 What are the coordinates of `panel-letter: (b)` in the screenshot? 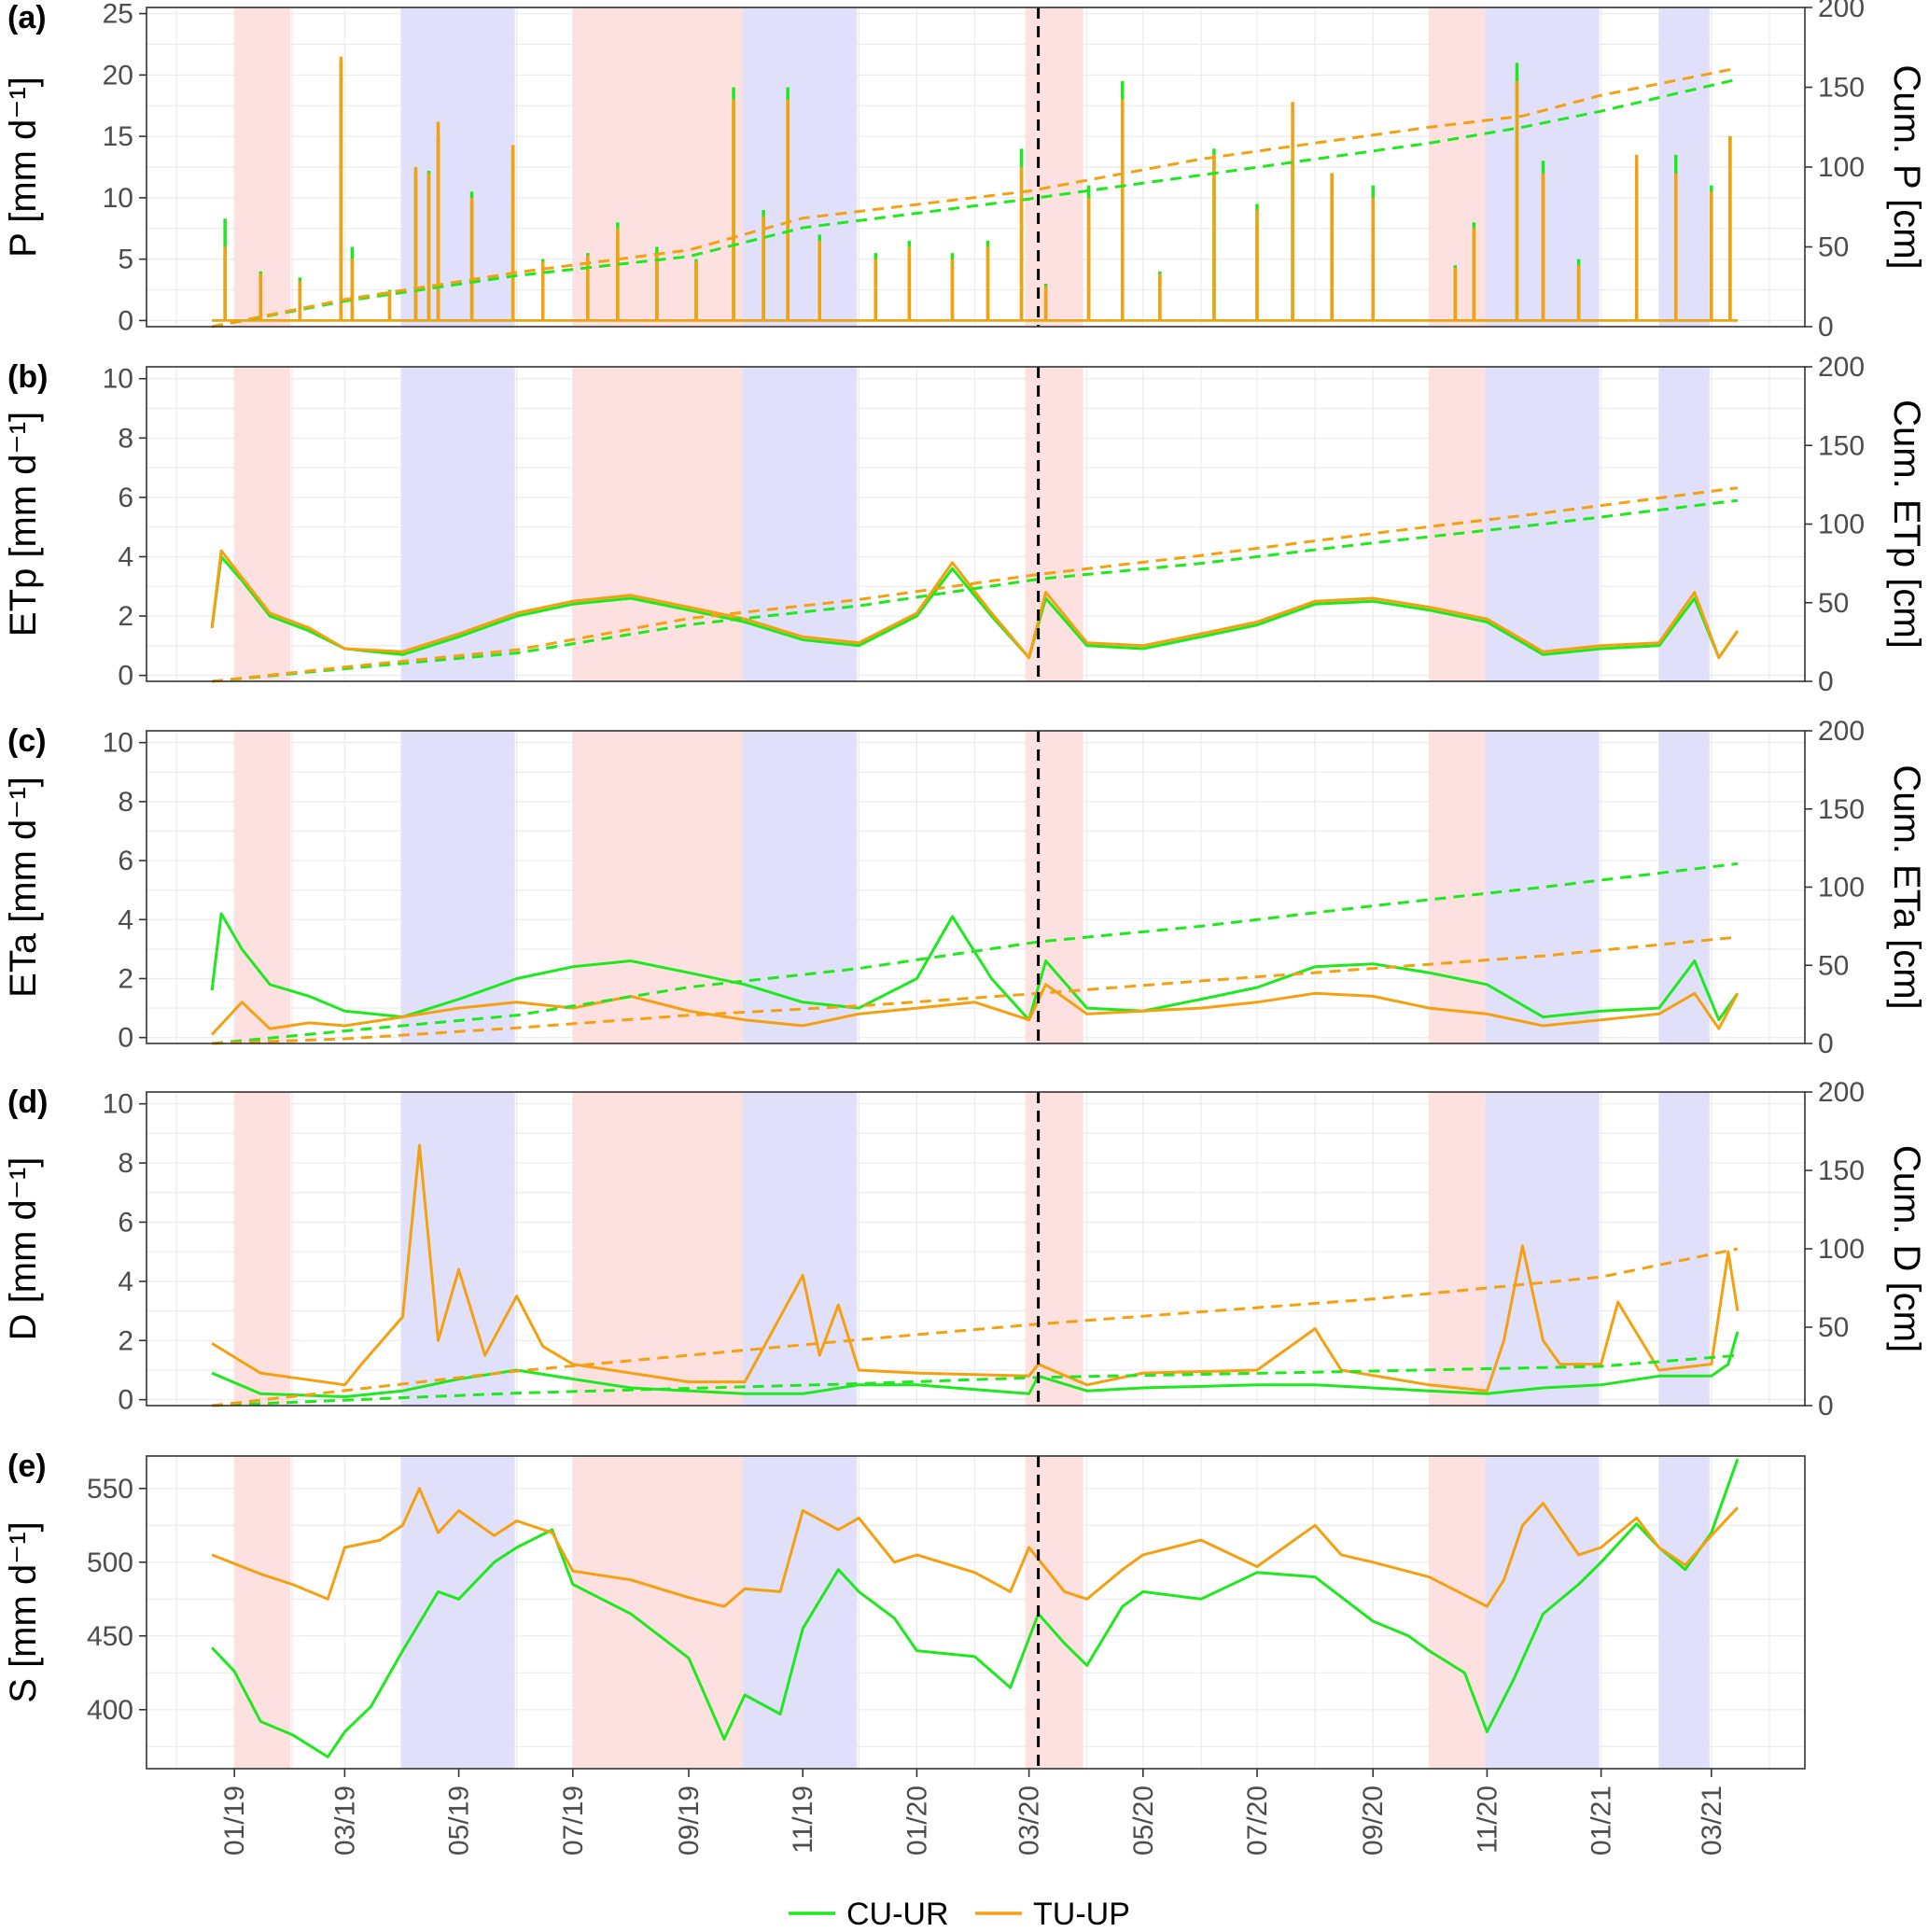 It's located at (28, 377).